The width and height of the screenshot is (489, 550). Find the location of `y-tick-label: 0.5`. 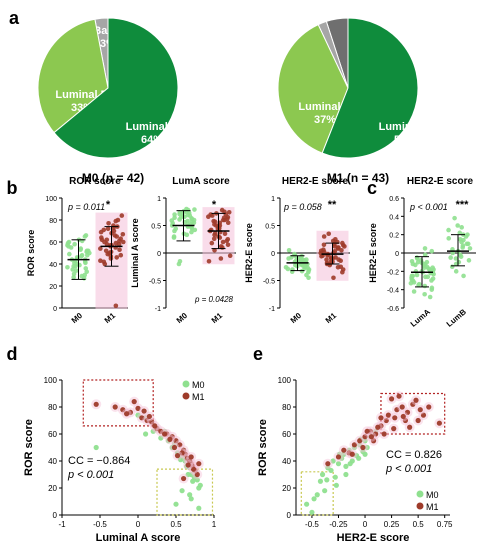

y-tick-label: 0.5 is located at coordinates (270, 227).